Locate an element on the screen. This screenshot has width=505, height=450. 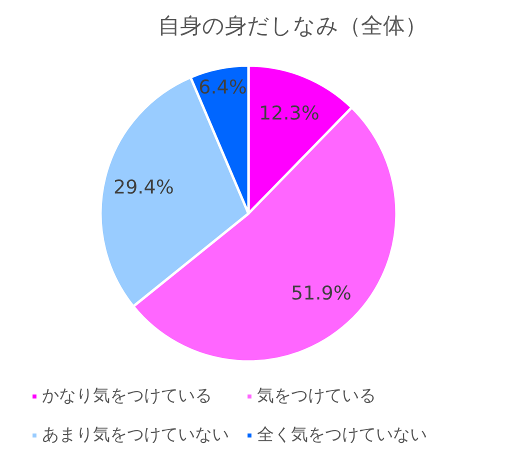
data-label: 51.9% is located at coordinates (321, 293).